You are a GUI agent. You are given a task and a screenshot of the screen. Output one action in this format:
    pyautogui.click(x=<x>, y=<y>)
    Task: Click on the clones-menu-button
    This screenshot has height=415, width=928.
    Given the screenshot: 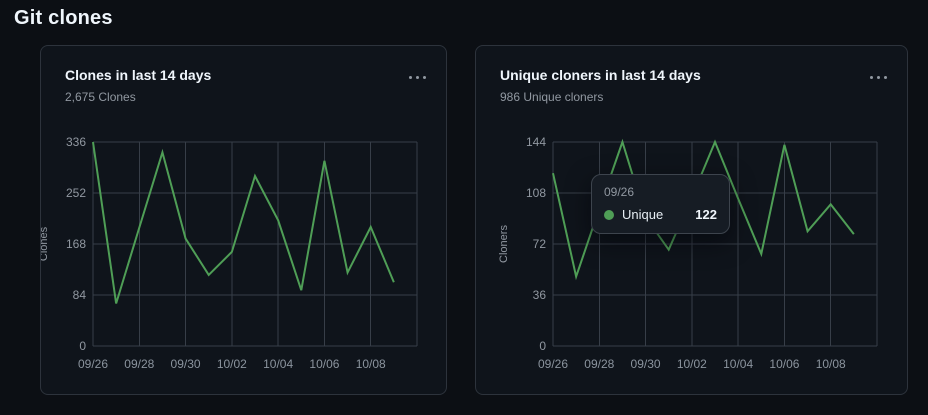 What is the action you would take?
    pyautogui.click(x=417, y=77)
    